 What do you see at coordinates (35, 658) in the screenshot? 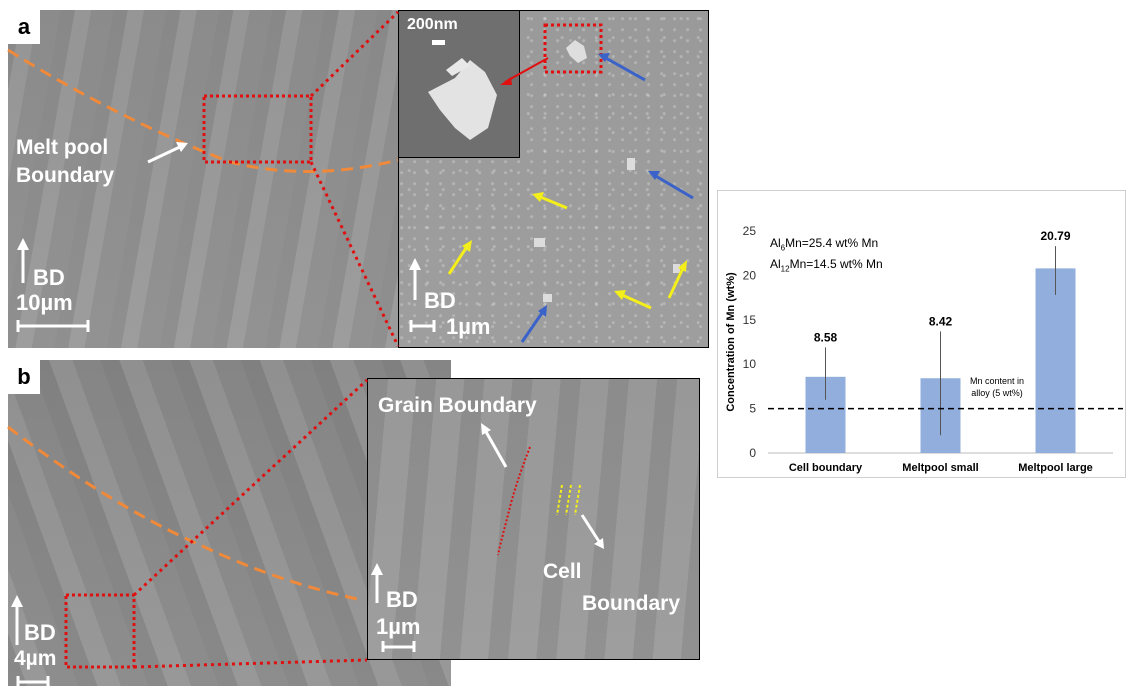
I see `panel-b-scale-label: 4µm` at bounding box center [35, 658].